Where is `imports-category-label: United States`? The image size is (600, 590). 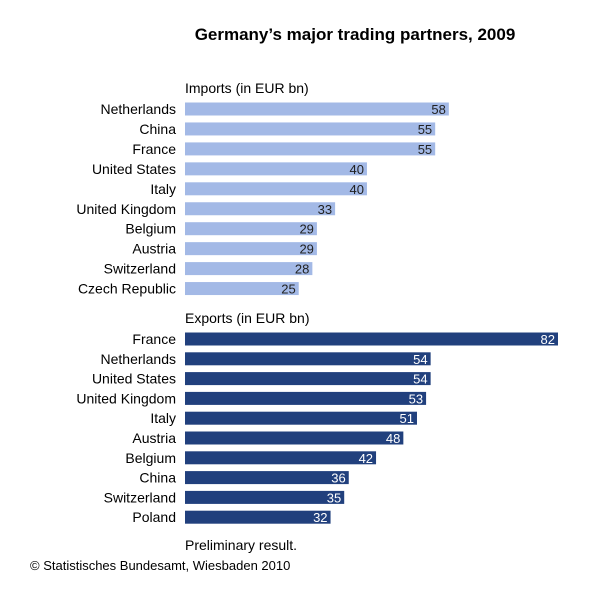
imports-category-label: United States is located at coordinates (134, 169).